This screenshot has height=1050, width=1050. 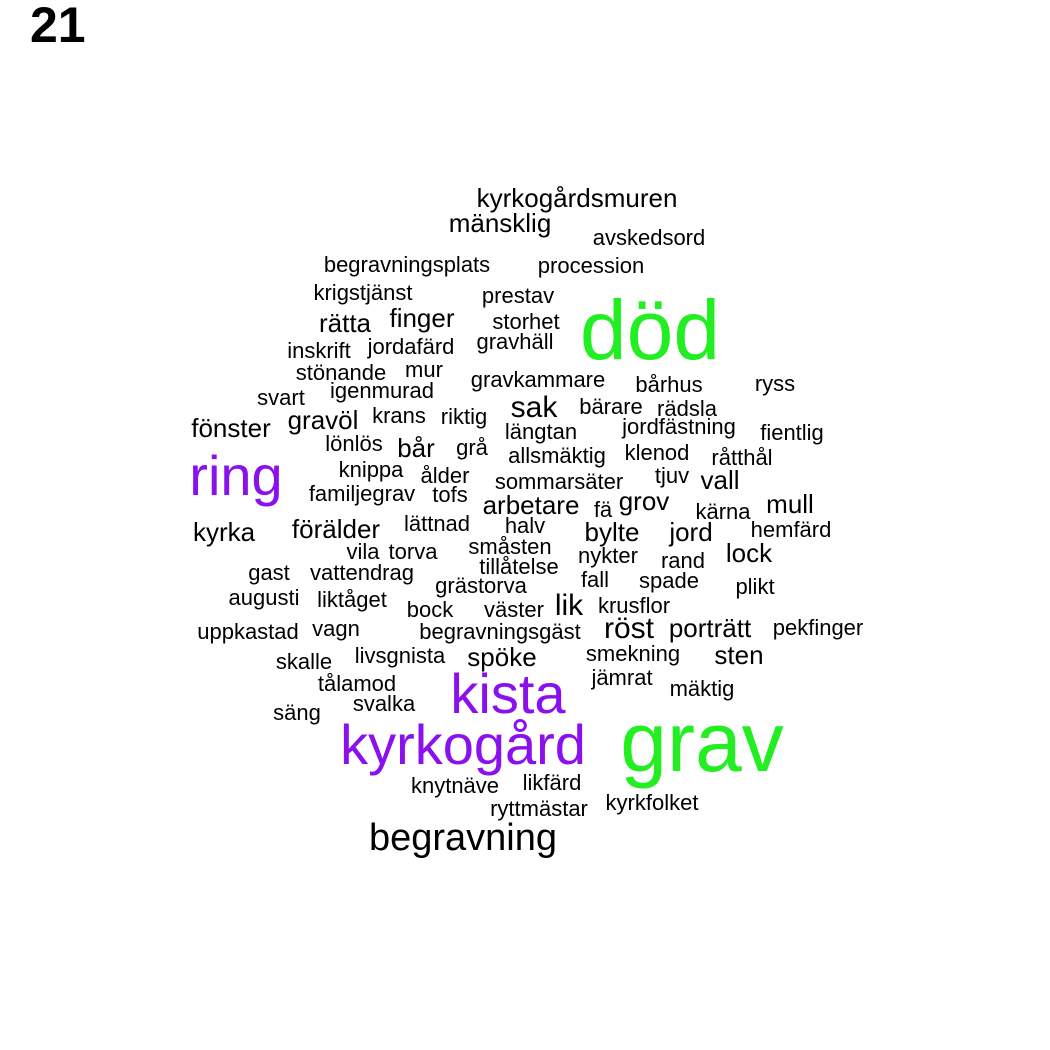 I want to click on word-krusflor: krusflor, so click(x=634, y=605).